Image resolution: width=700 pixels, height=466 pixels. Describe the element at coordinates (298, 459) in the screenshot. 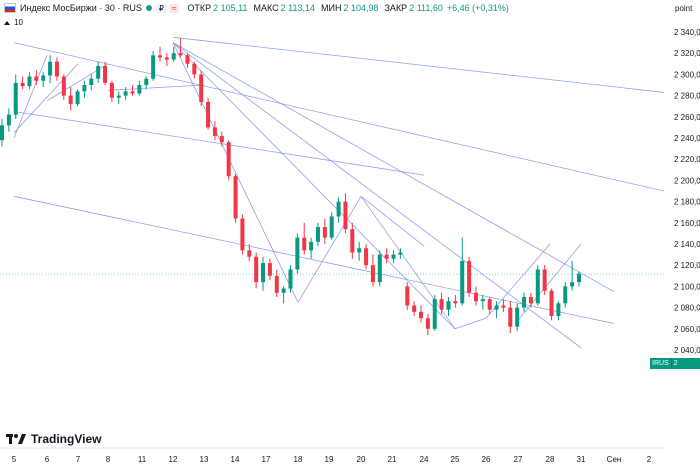

I see `time-tick-label: 18` at that location.